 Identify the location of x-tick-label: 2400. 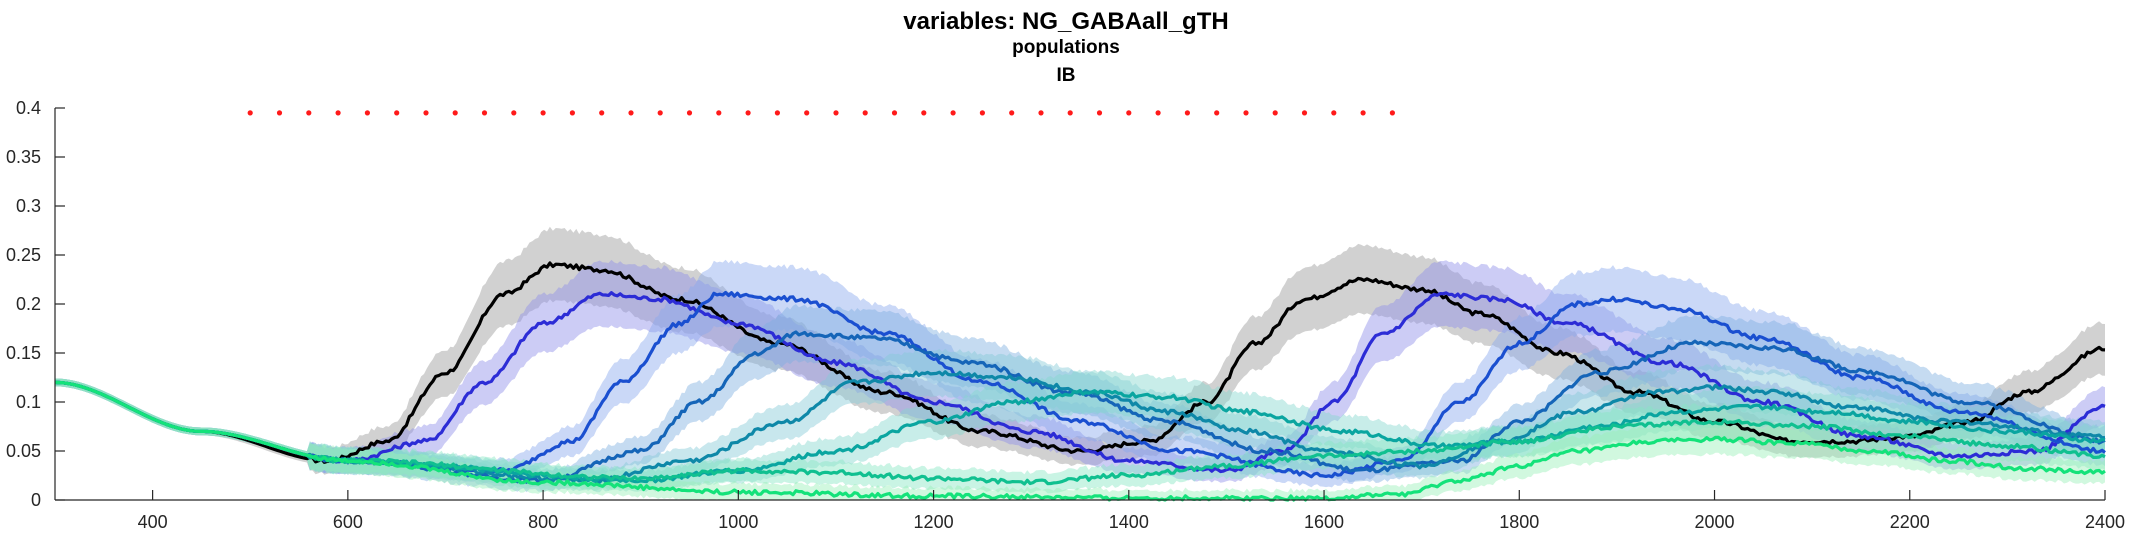
(2105, 522).